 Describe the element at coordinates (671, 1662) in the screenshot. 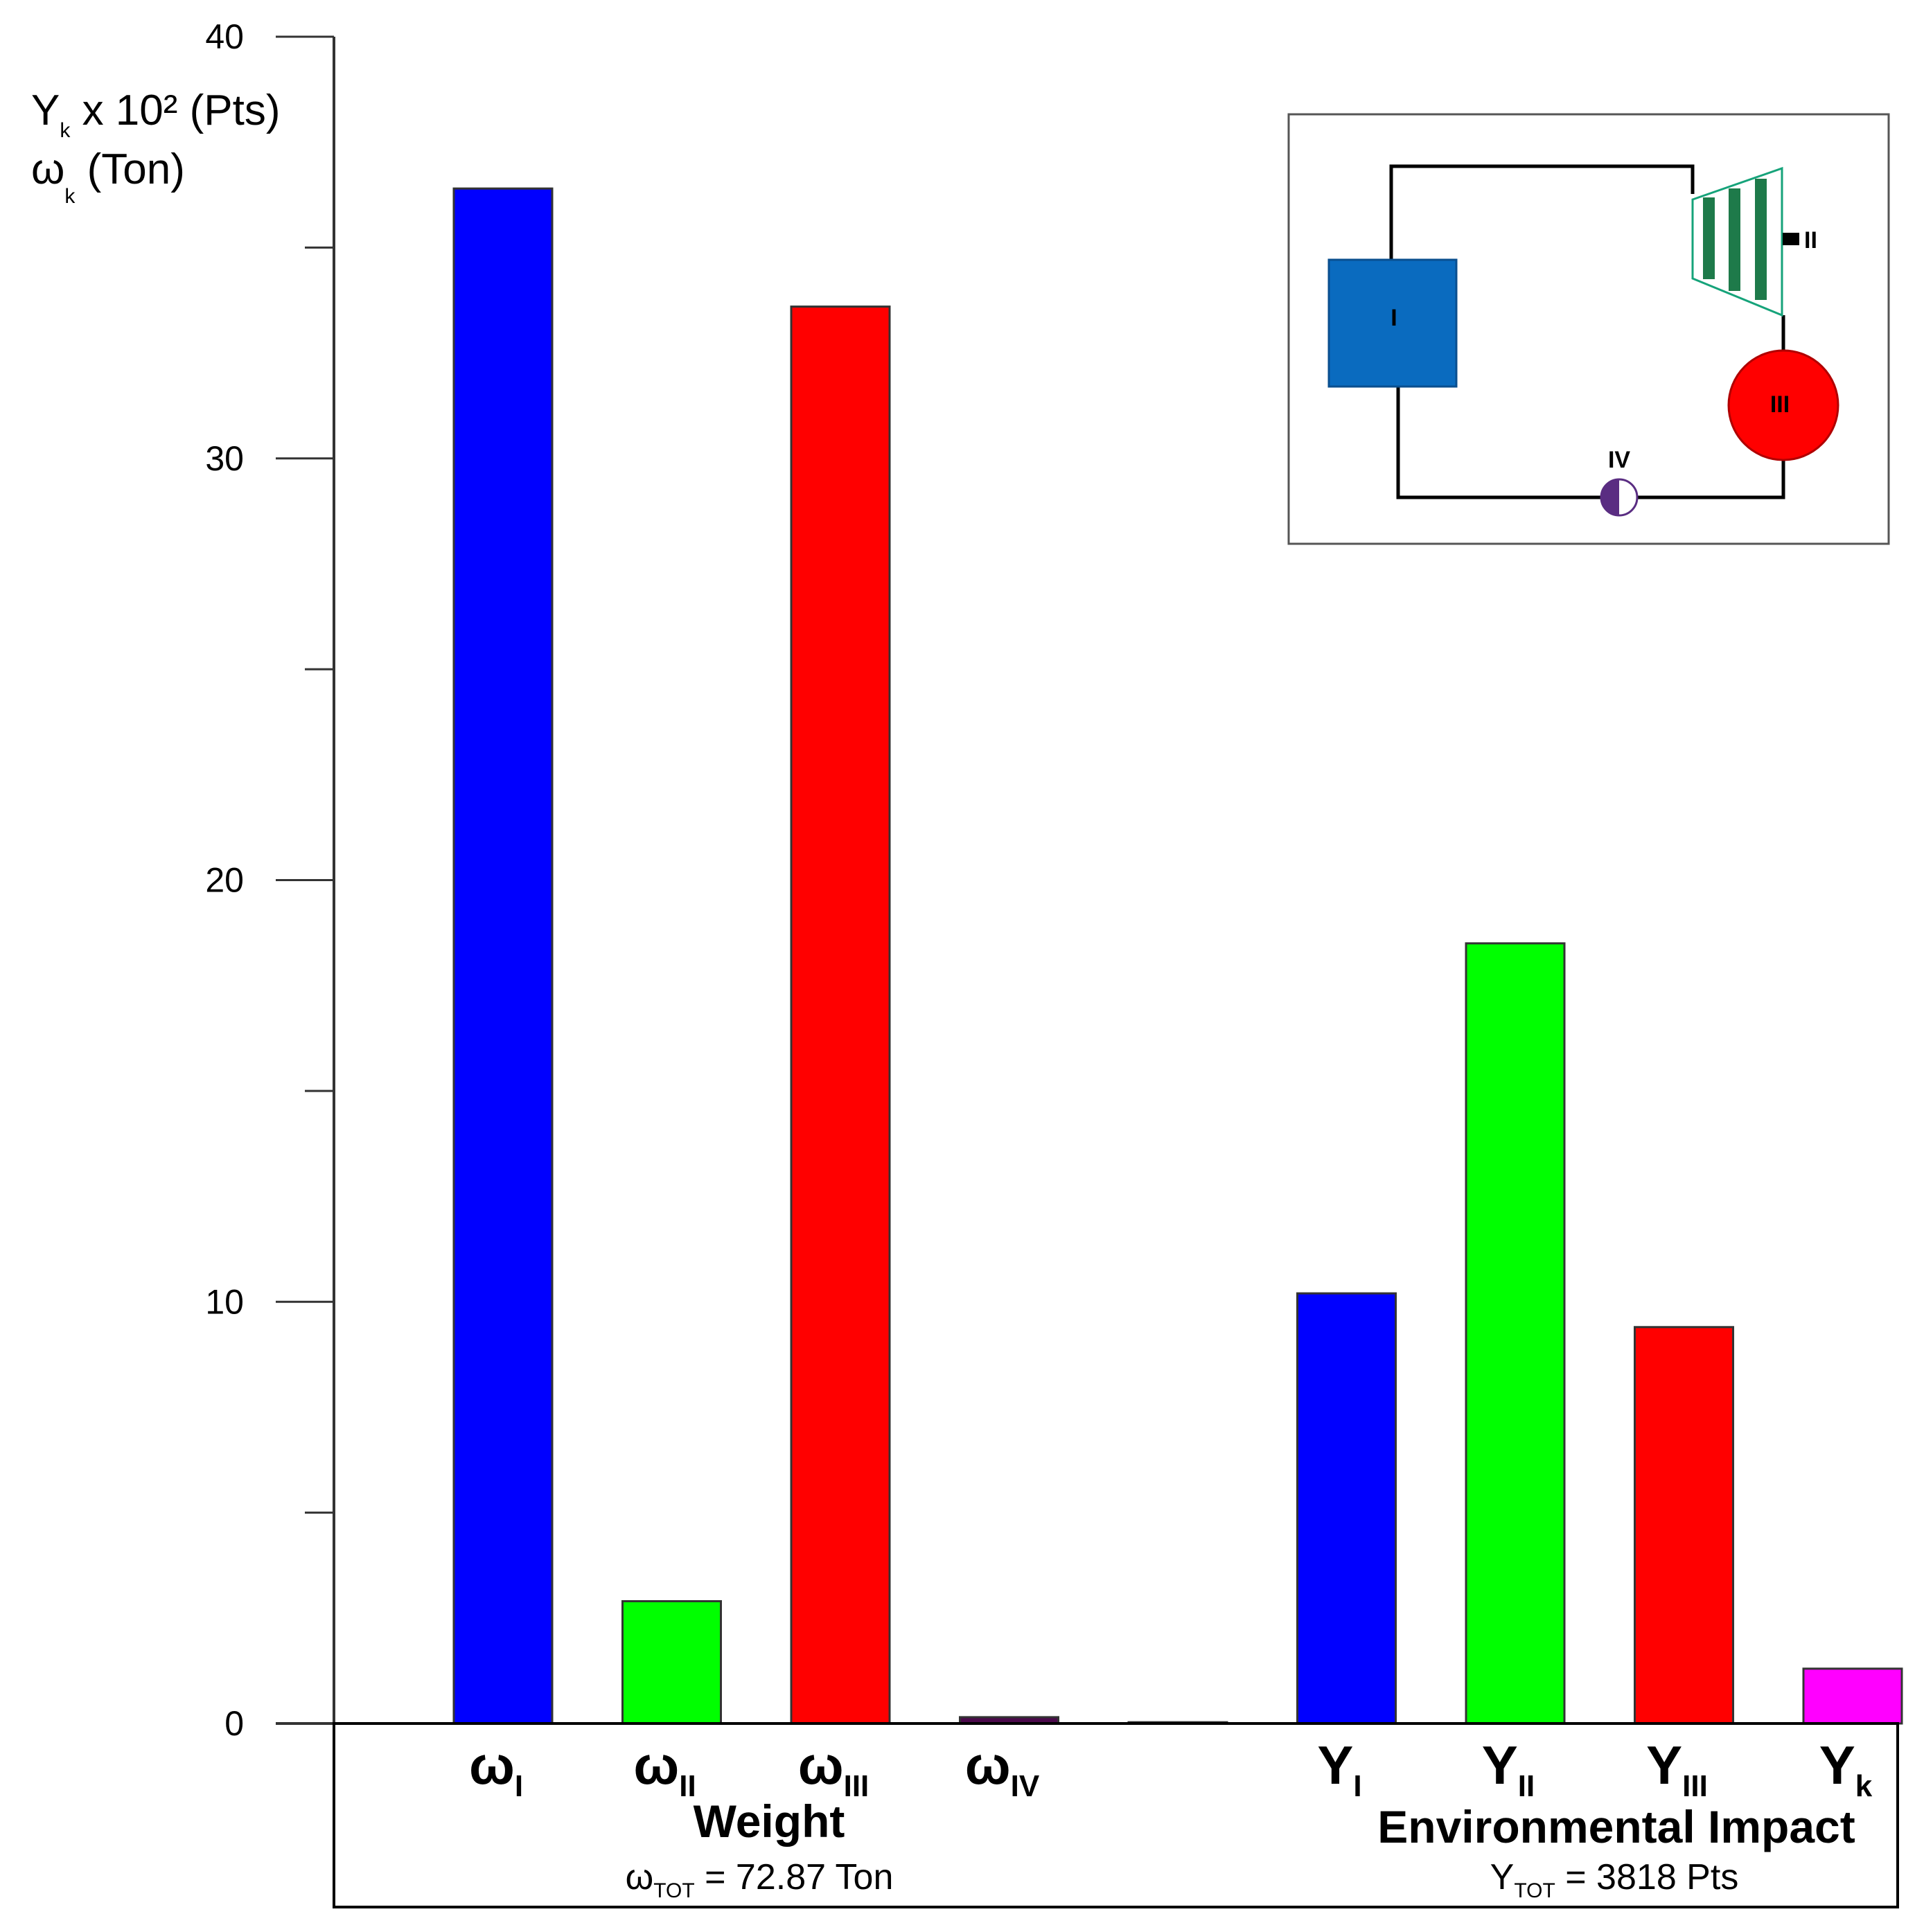

I see `bar-w2` at that location.